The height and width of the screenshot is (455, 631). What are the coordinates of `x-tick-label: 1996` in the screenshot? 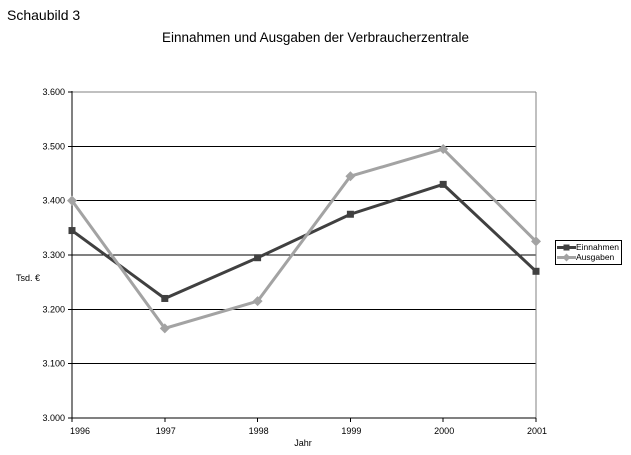 It's located at (80, 431).